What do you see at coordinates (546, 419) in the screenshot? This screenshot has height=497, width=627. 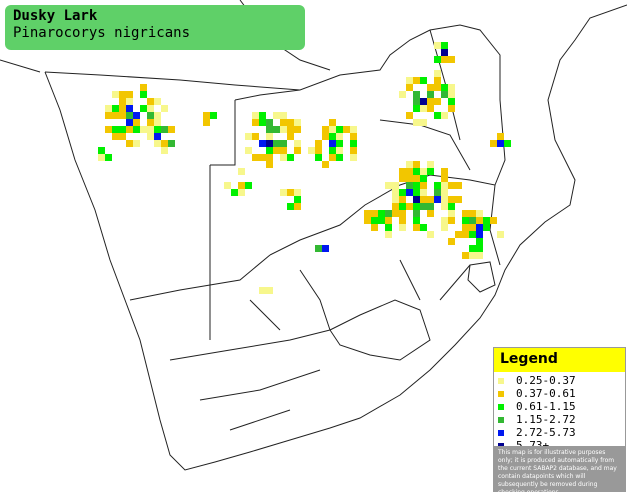 I see `legend-label: 1.15-2.72` at bounding box center [546, 419].